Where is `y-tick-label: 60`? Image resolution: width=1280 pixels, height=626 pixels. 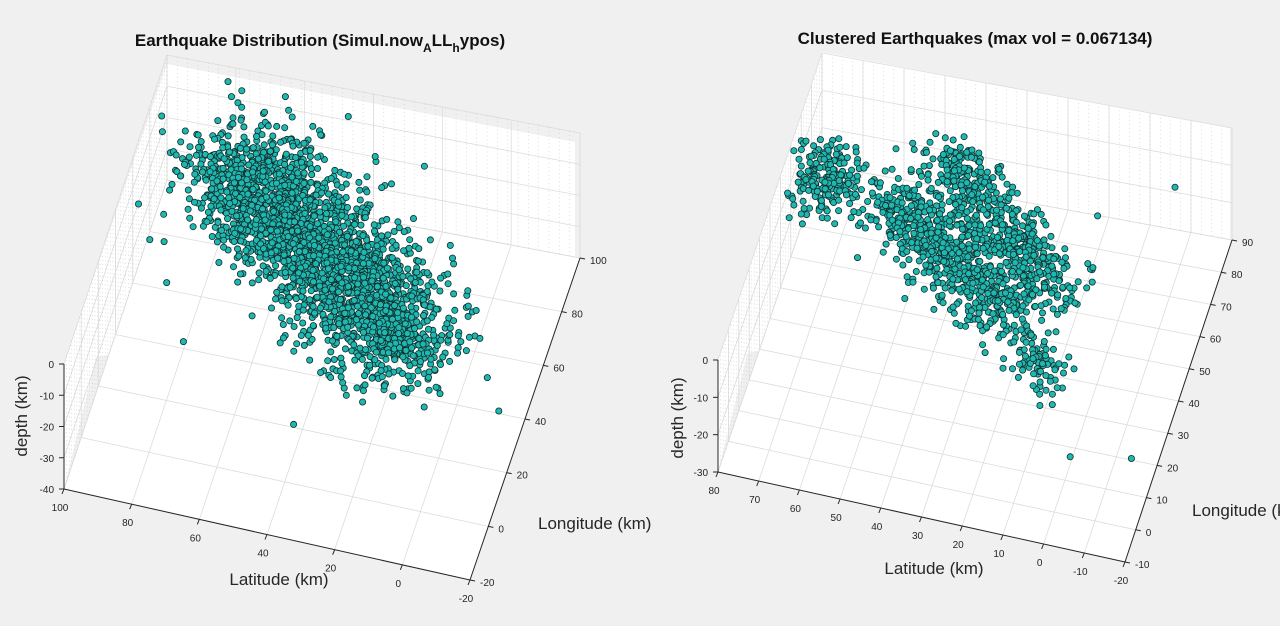 y-tick-label: 60 is located at coordinates (559, 368).